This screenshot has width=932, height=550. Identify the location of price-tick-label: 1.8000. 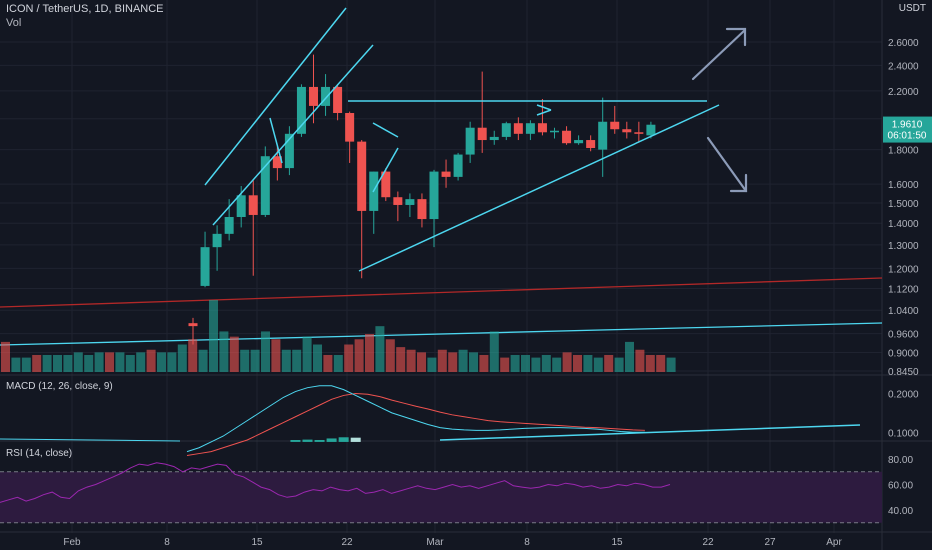
(903, 151).